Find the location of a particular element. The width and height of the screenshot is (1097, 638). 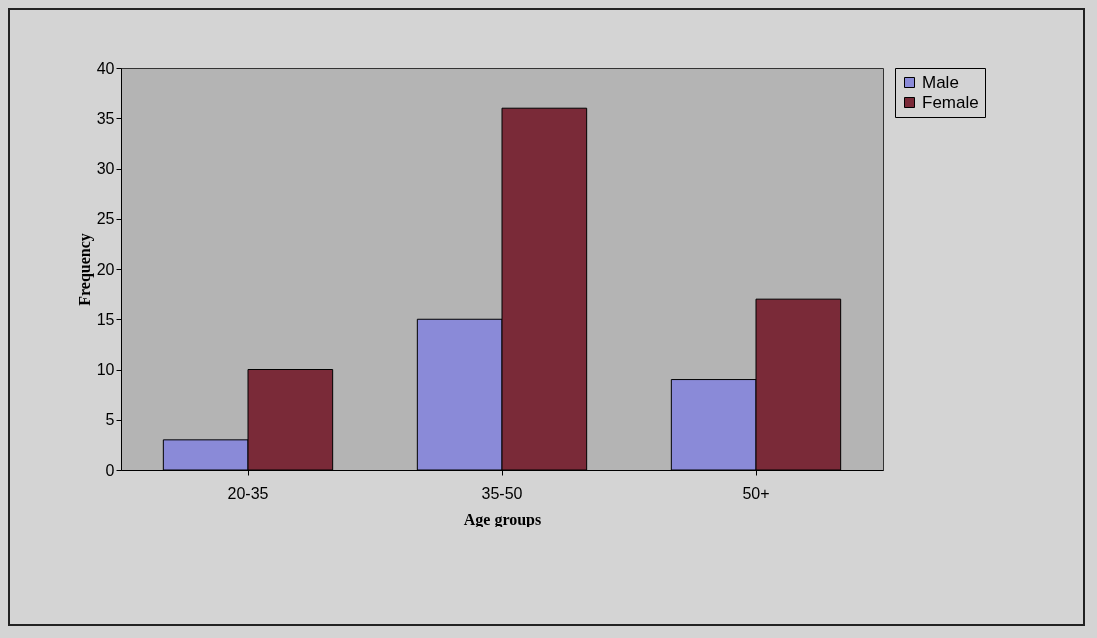

y-tick-label: 20 is located at coordinates (105, 269).